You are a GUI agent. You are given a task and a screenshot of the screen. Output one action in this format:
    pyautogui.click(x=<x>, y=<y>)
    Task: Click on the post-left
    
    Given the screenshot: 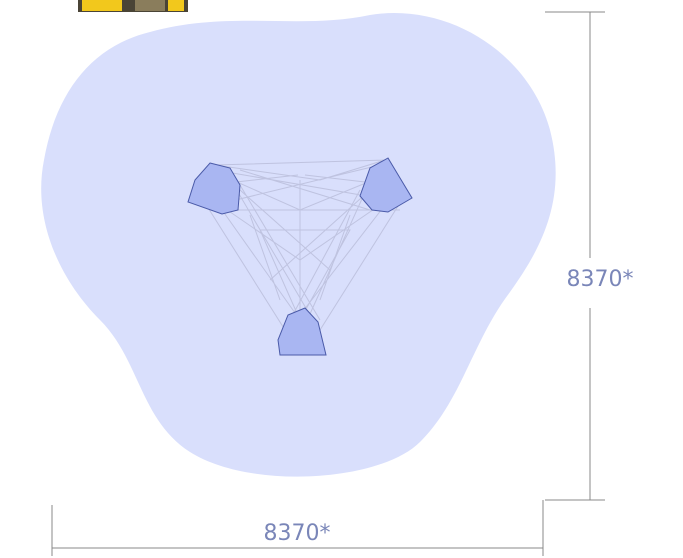 What is the action you would take?
    pyautogui.click(x=214, y=188)
    